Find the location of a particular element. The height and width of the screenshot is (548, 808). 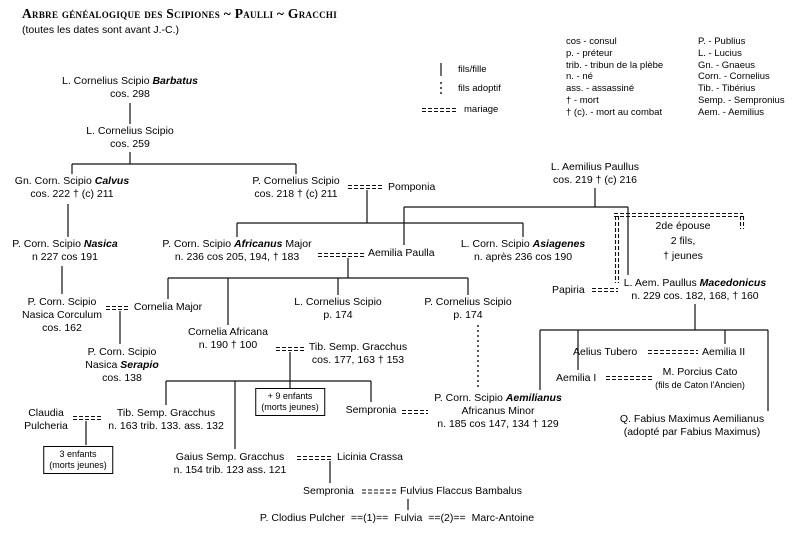

cognomen: Nasica is located at coordinates (100, 244).